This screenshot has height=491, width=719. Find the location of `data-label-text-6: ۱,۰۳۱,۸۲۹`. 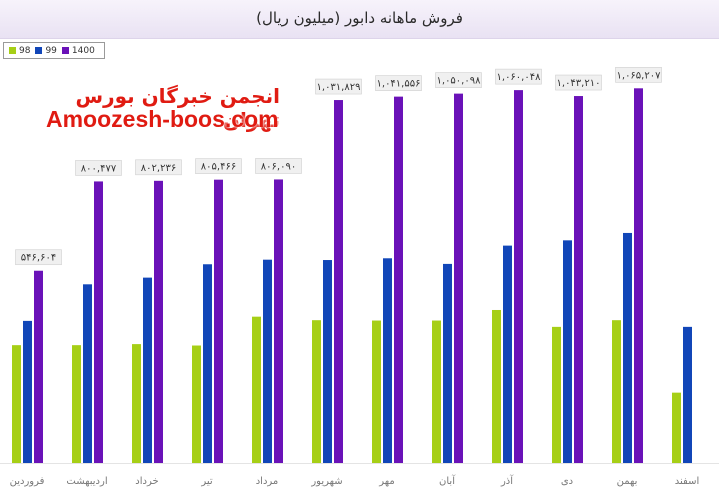

data-label-text-6: ۱,۰۳۱,۸۲۹ is located at coordinates (339, 87).